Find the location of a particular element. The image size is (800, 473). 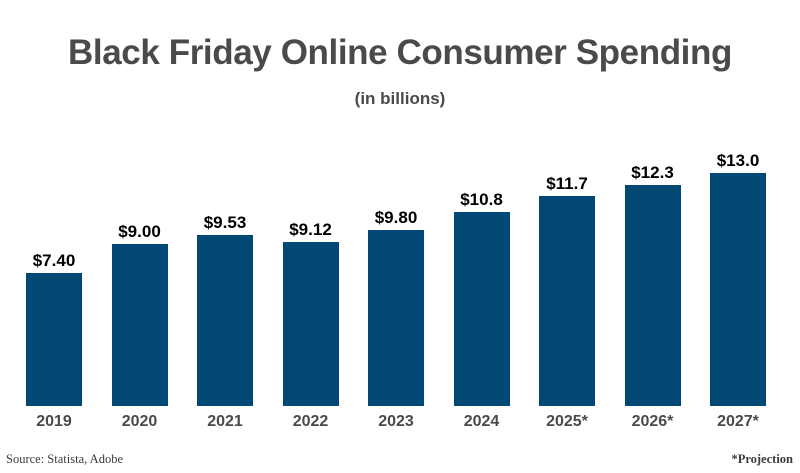

x-axis-label: 2020 is located at coordinates (139, 421).